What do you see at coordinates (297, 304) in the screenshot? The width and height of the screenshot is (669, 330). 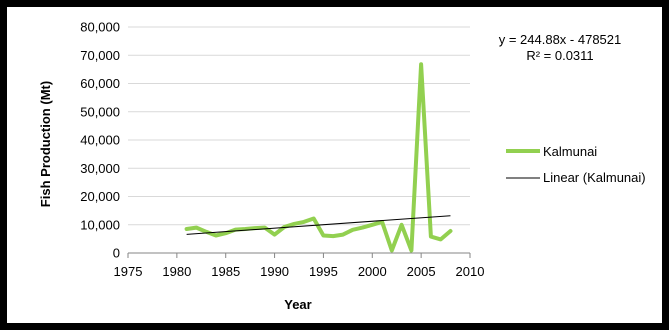 I see `x-axis-title: Year` at bounding box center [297, 304].